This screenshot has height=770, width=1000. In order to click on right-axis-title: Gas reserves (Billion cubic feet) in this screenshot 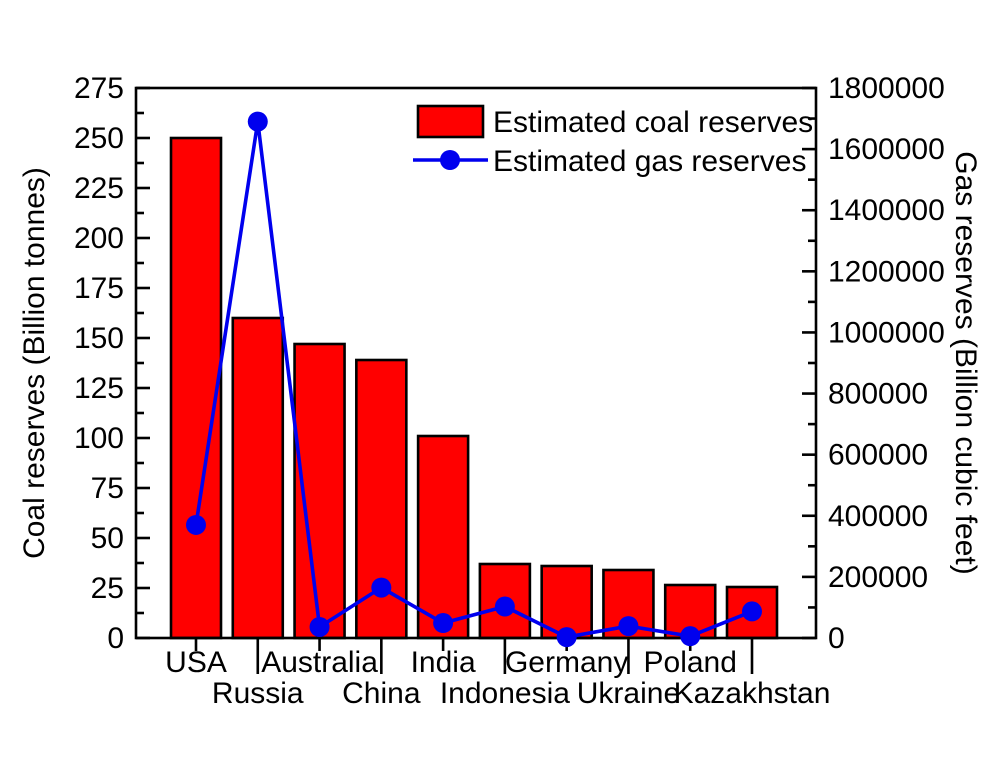, I will do `click(965, 363)`.